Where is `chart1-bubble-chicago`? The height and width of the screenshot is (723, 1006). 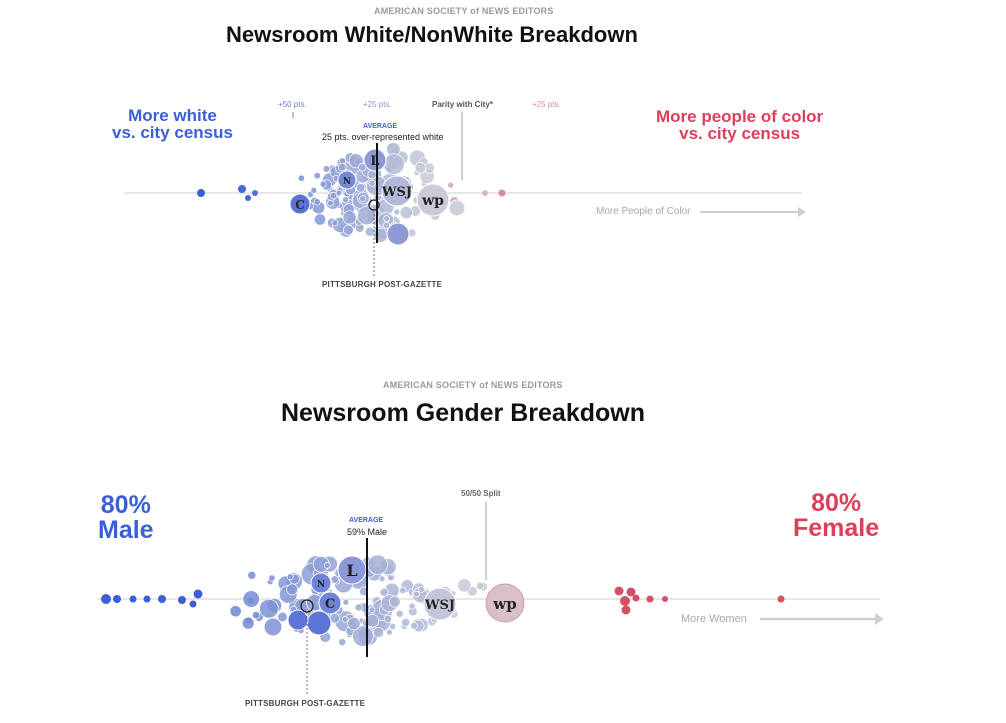
chart1-bubble-chicago is located at coordinates (300, 204).